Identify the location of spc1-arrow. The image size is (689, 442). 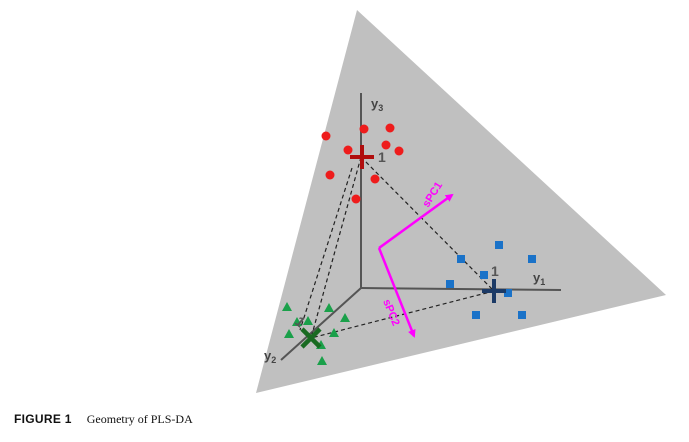
(416, 221).